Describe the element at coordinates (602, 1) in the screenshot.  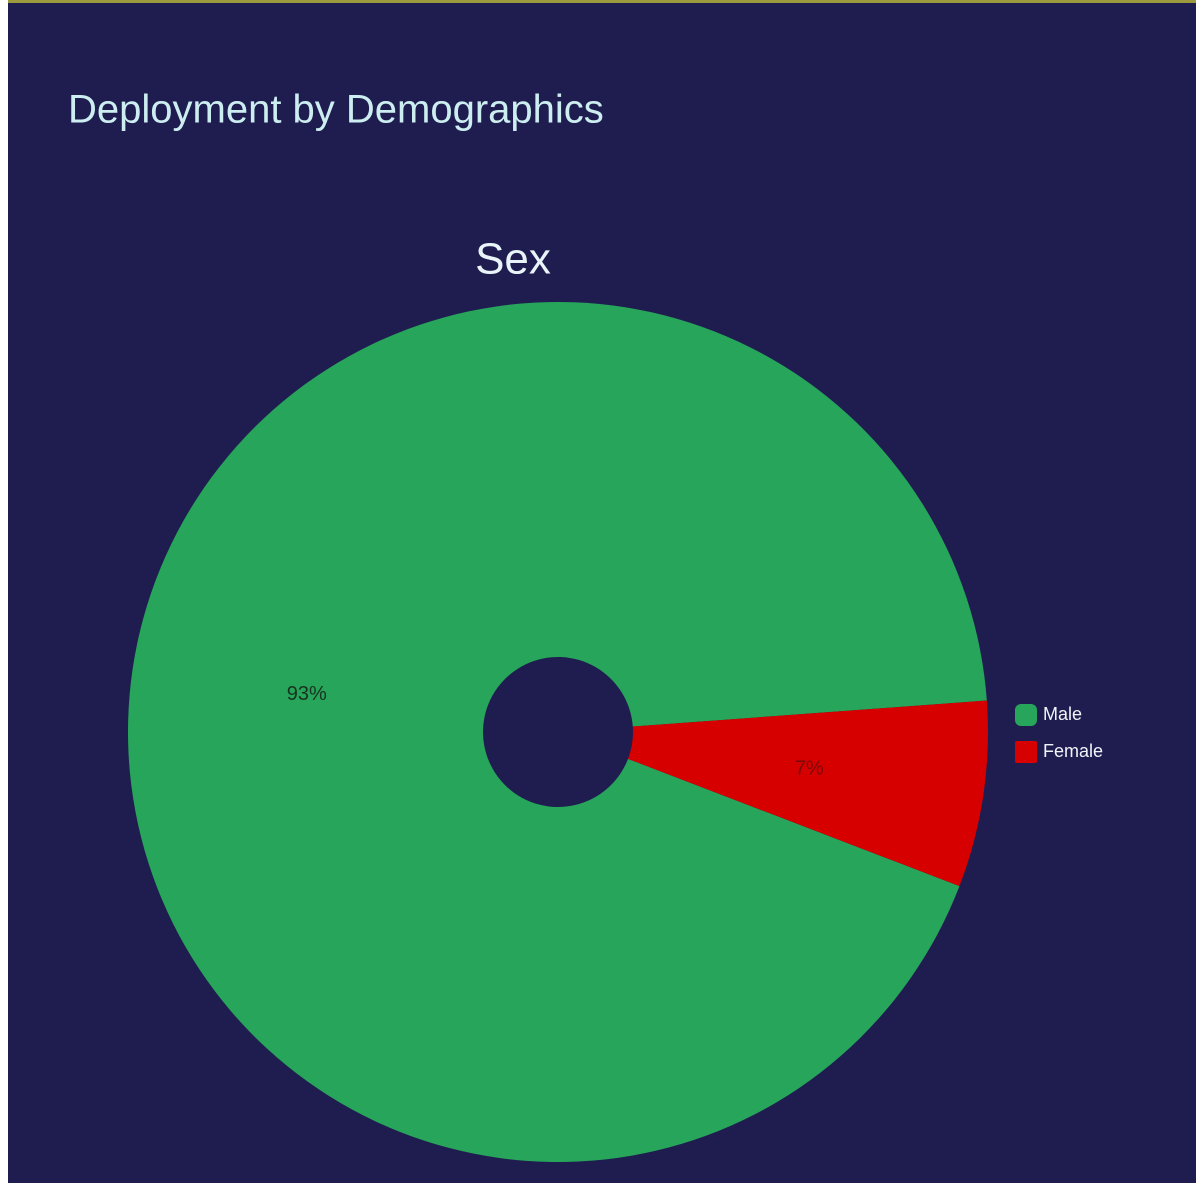
I see `top-border` at that location.